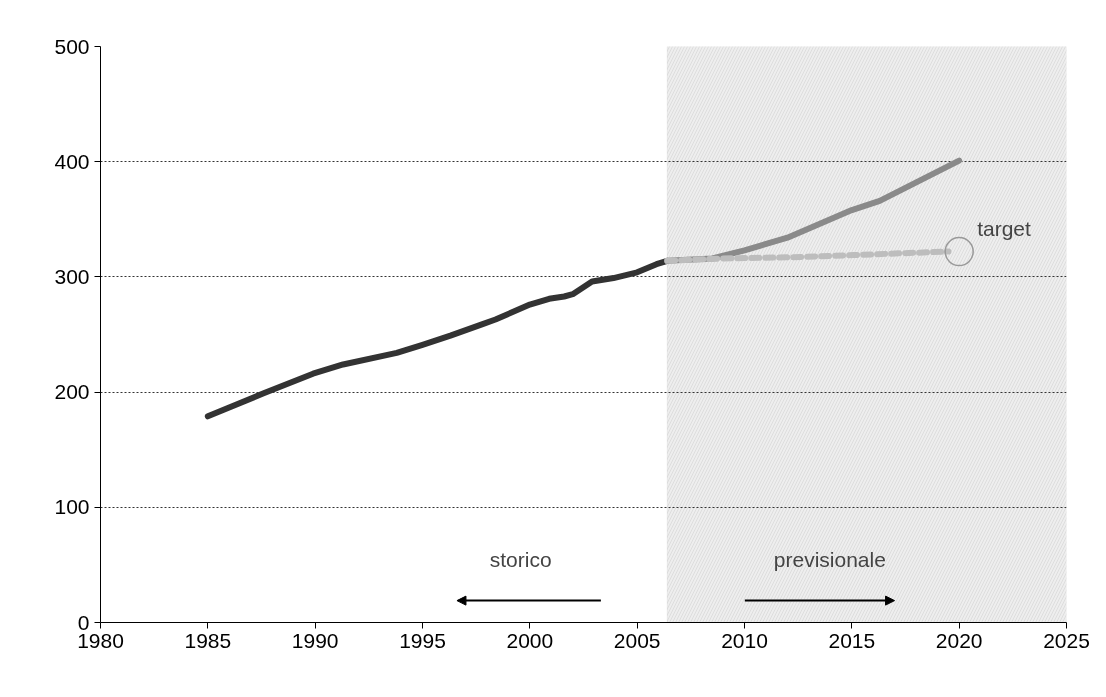 The width and height of the screenshot is (1106, 697). I want to click on x-tick-label: 2000, so click(530, 640).